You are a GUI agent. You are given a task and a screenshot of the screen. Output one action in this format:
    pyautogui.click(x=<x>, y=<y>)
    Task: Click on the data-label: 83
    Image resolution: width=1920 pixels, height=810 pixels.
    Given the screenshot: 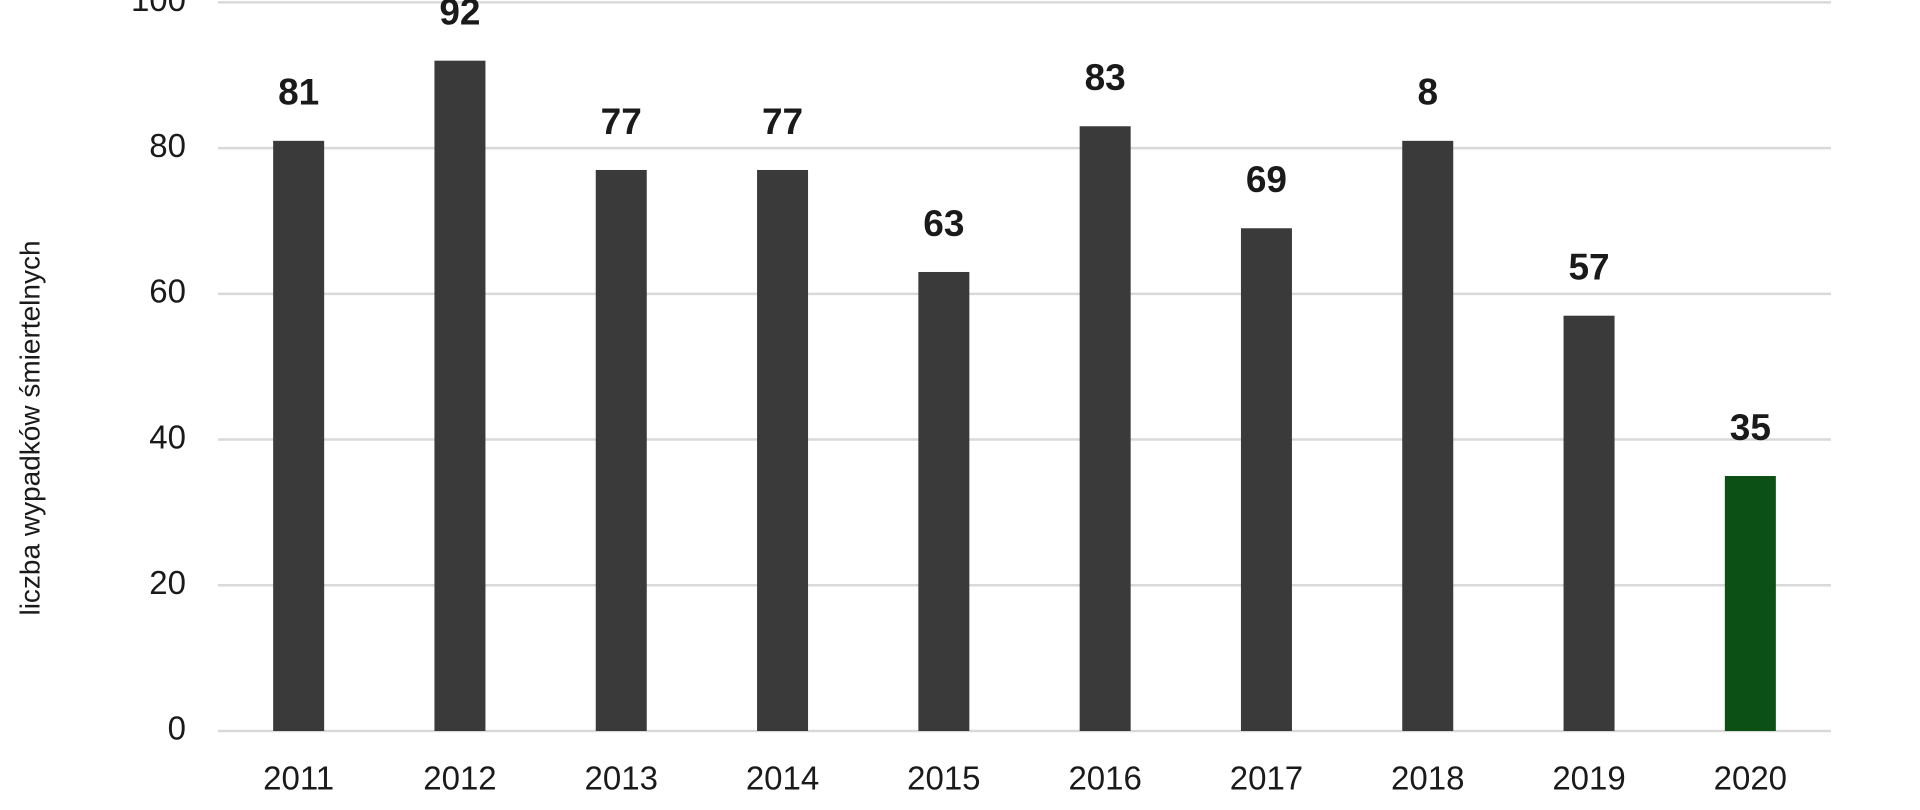 What is the action you would take?
    pyautogui.click(x=1105, y=77)
    